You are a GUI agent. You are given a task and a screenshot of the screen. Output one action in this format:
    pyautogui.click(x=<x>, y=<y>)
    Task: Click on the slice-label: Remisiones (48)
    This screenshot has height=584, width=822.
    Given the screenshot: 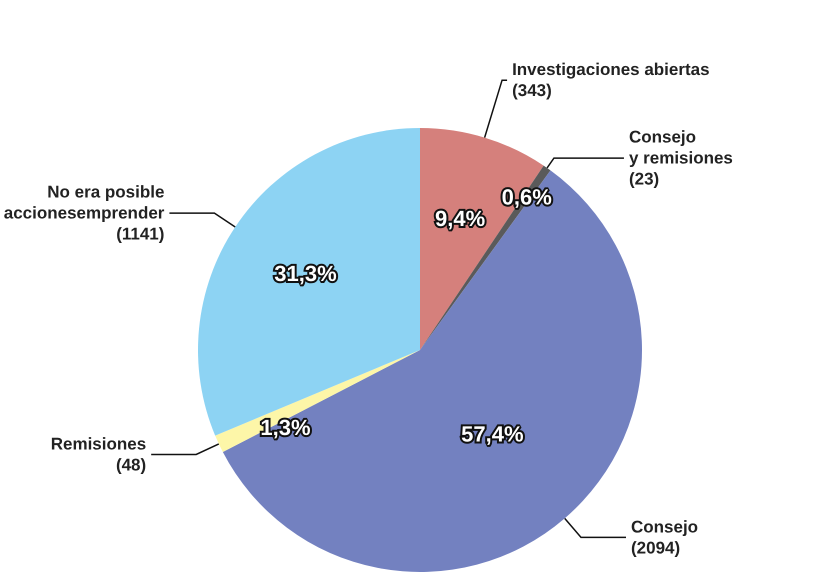 What is the action you would take?
    pyautogui.click(x=98, y=454)
    